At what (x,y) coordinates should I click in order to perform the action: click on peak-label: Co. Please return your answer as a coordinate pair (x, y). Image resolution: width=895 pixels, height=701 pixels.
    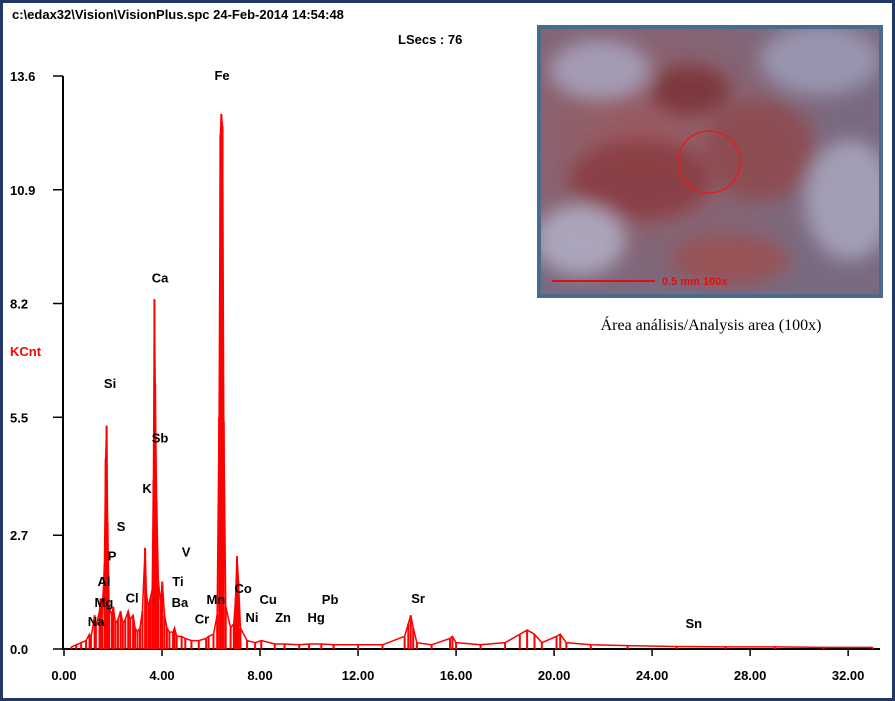
    Looking at the image, I should click on (242, 588).